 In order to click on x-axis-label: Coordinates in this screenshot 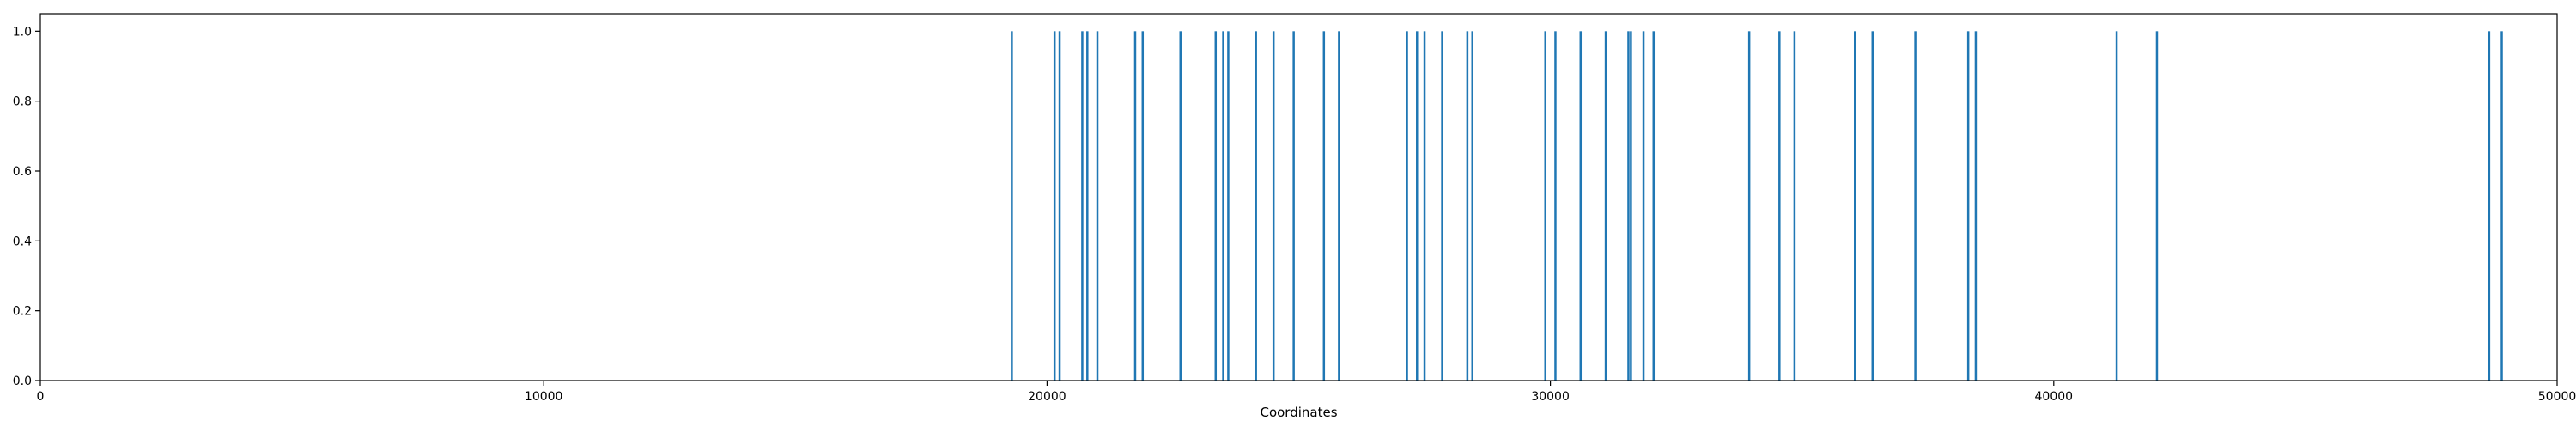, I will do `click(1298, 412)`.